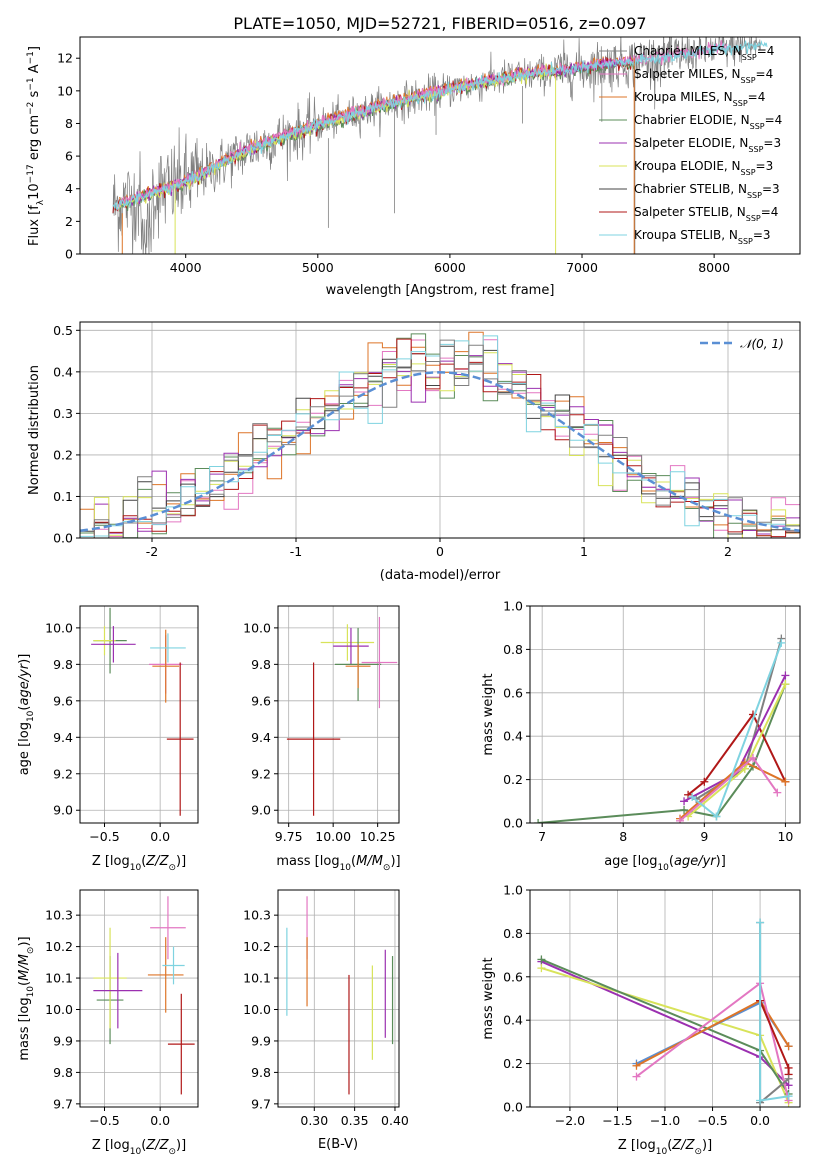 The height and width of the screenshot is (1170, 819). Describe the element at coordinates (65, 90) in the screenshot. I see `y-tick-label: 10` at that location.